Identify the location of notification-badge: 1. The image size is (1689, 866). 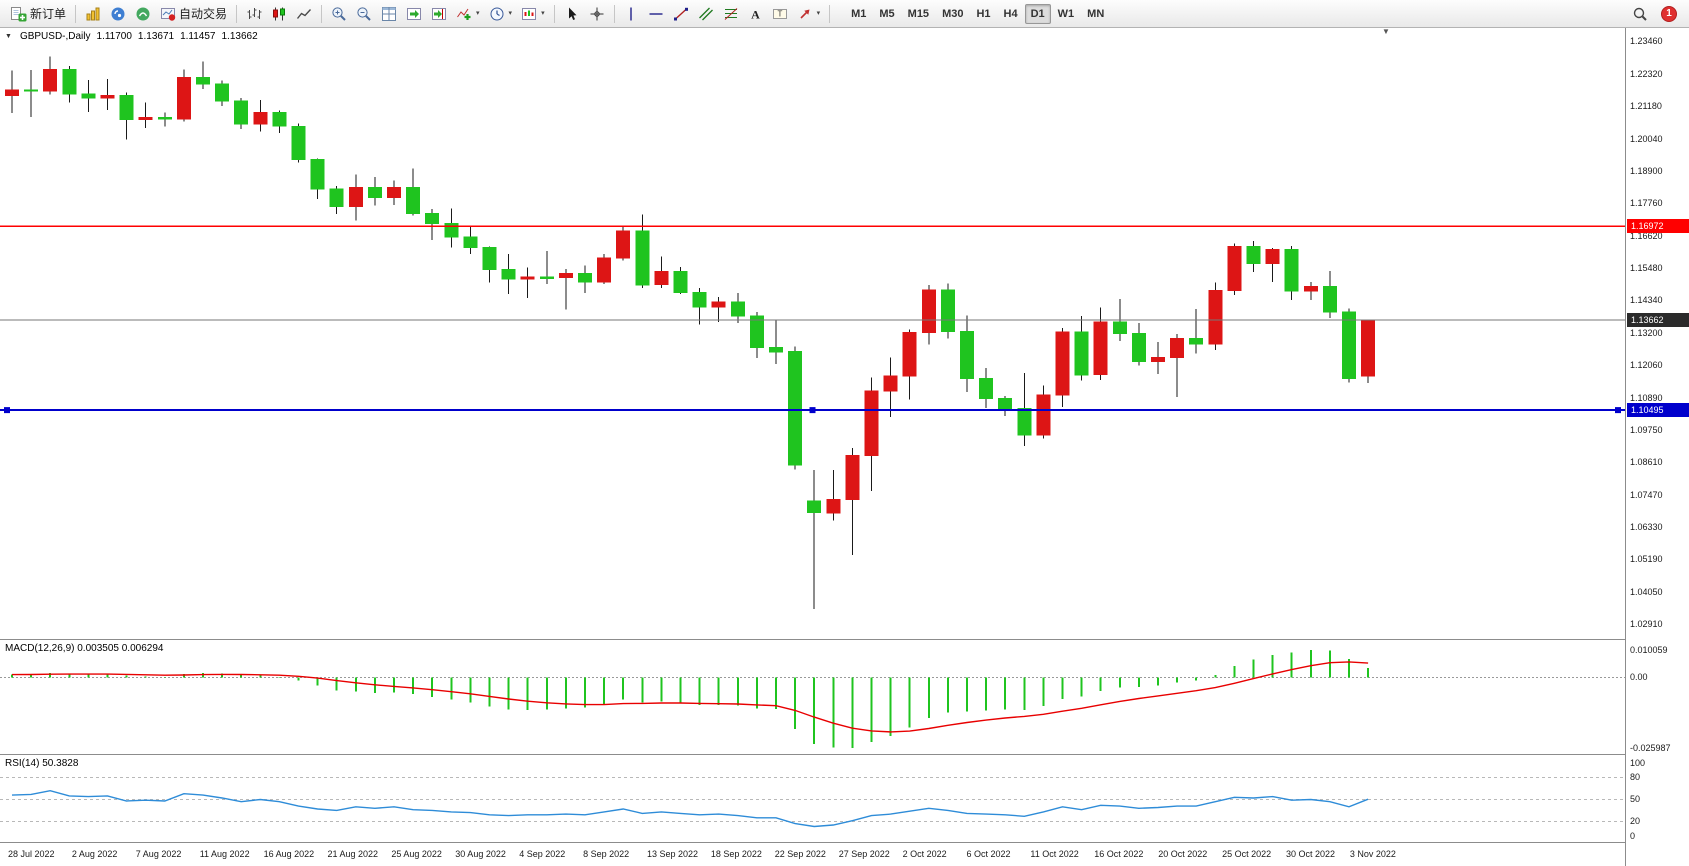
(1669, 13).